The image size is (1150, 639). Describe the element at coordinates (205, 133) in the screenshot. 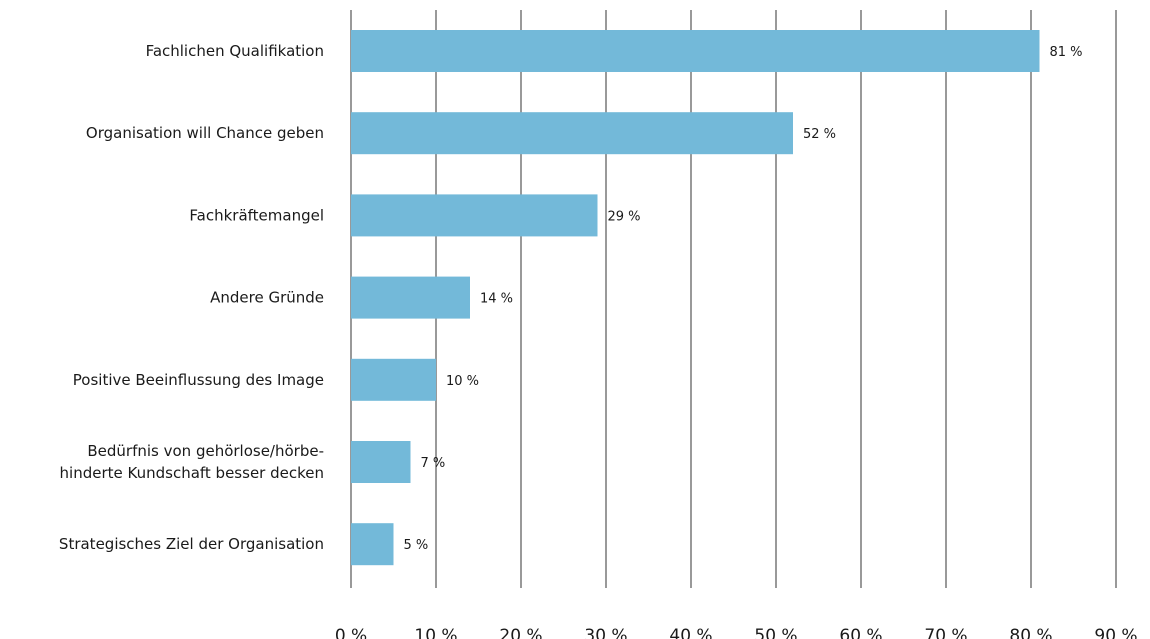

I see `category-label: Organisation will Chance geben` at that location.